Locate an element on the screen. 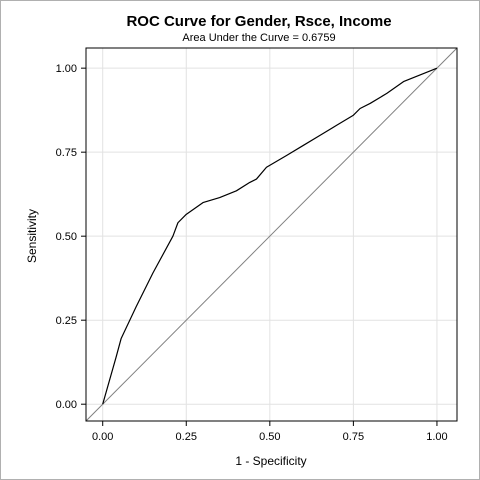  y-tick-label: 0.75 is located at coordinates (66, 153).